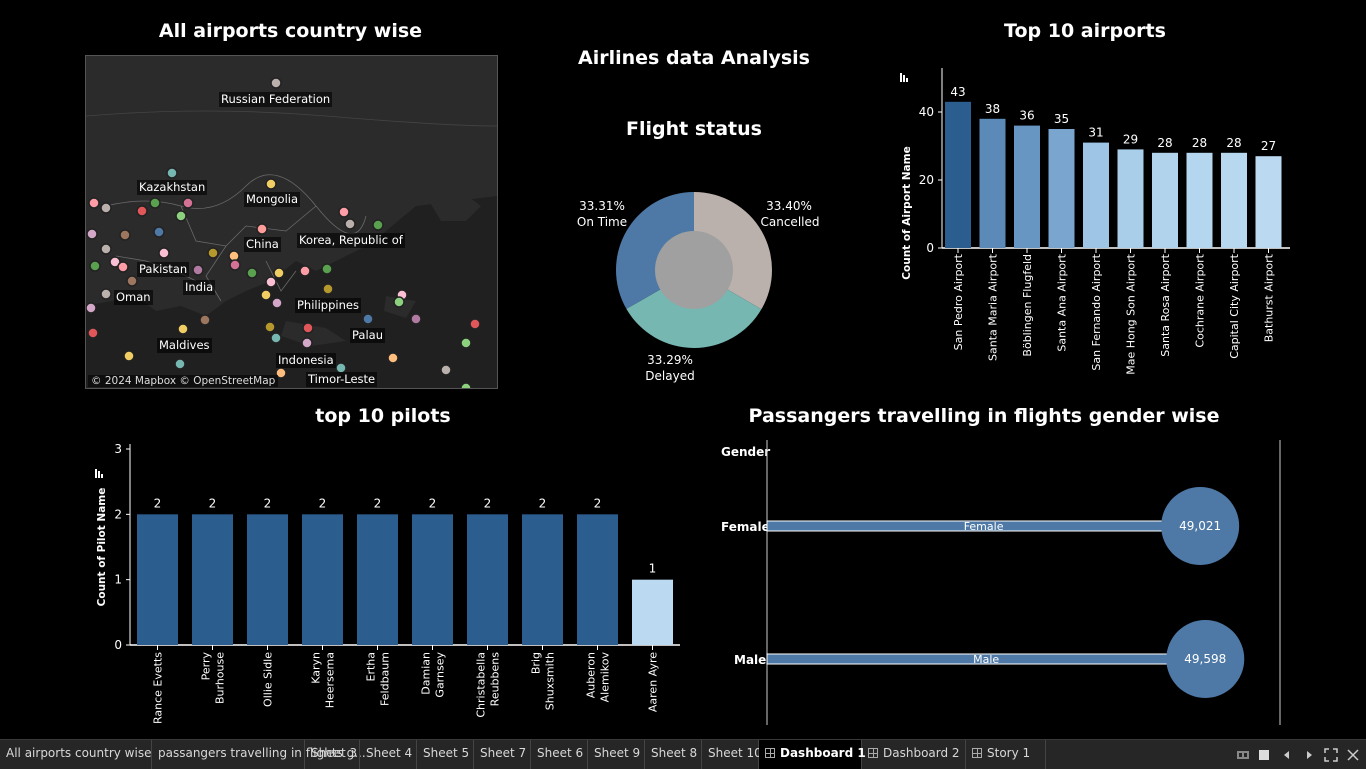  What do you see at coordinates (1353, 755) in the screenshot?
I see `fullscreen-icon` at bounding box center [1353, 755].